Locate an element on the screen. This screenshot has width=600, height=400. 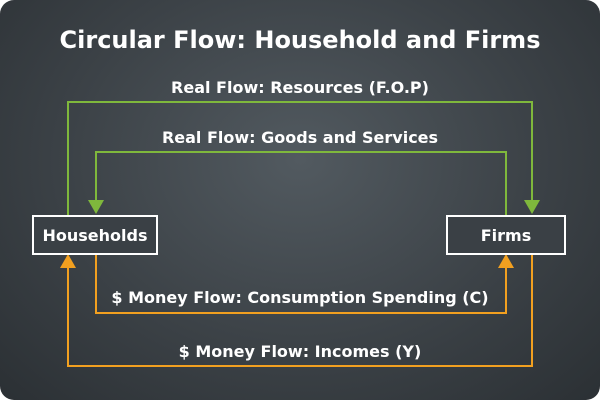
firms-box is located at coordinates (506, 235).